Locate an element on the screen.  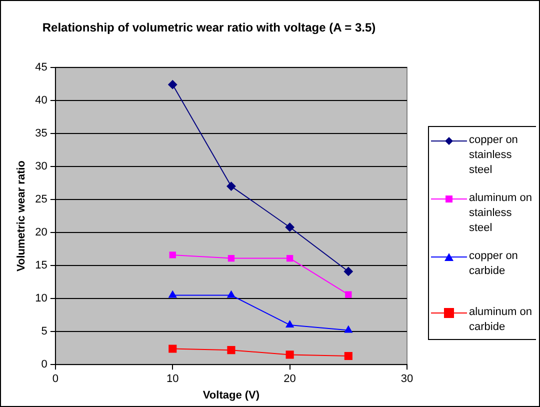
y-tick-label: 5 is located at coordinates (44, 332).